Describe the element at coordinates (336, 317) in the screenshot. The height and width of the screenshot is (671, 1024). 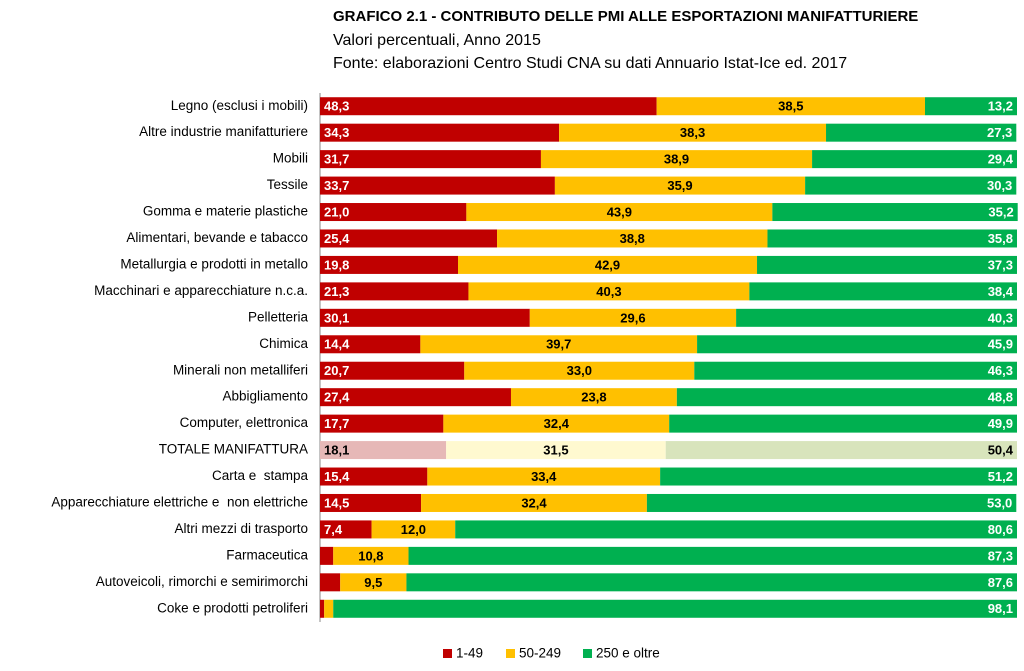
I see `value-label: 30,1` at that location.